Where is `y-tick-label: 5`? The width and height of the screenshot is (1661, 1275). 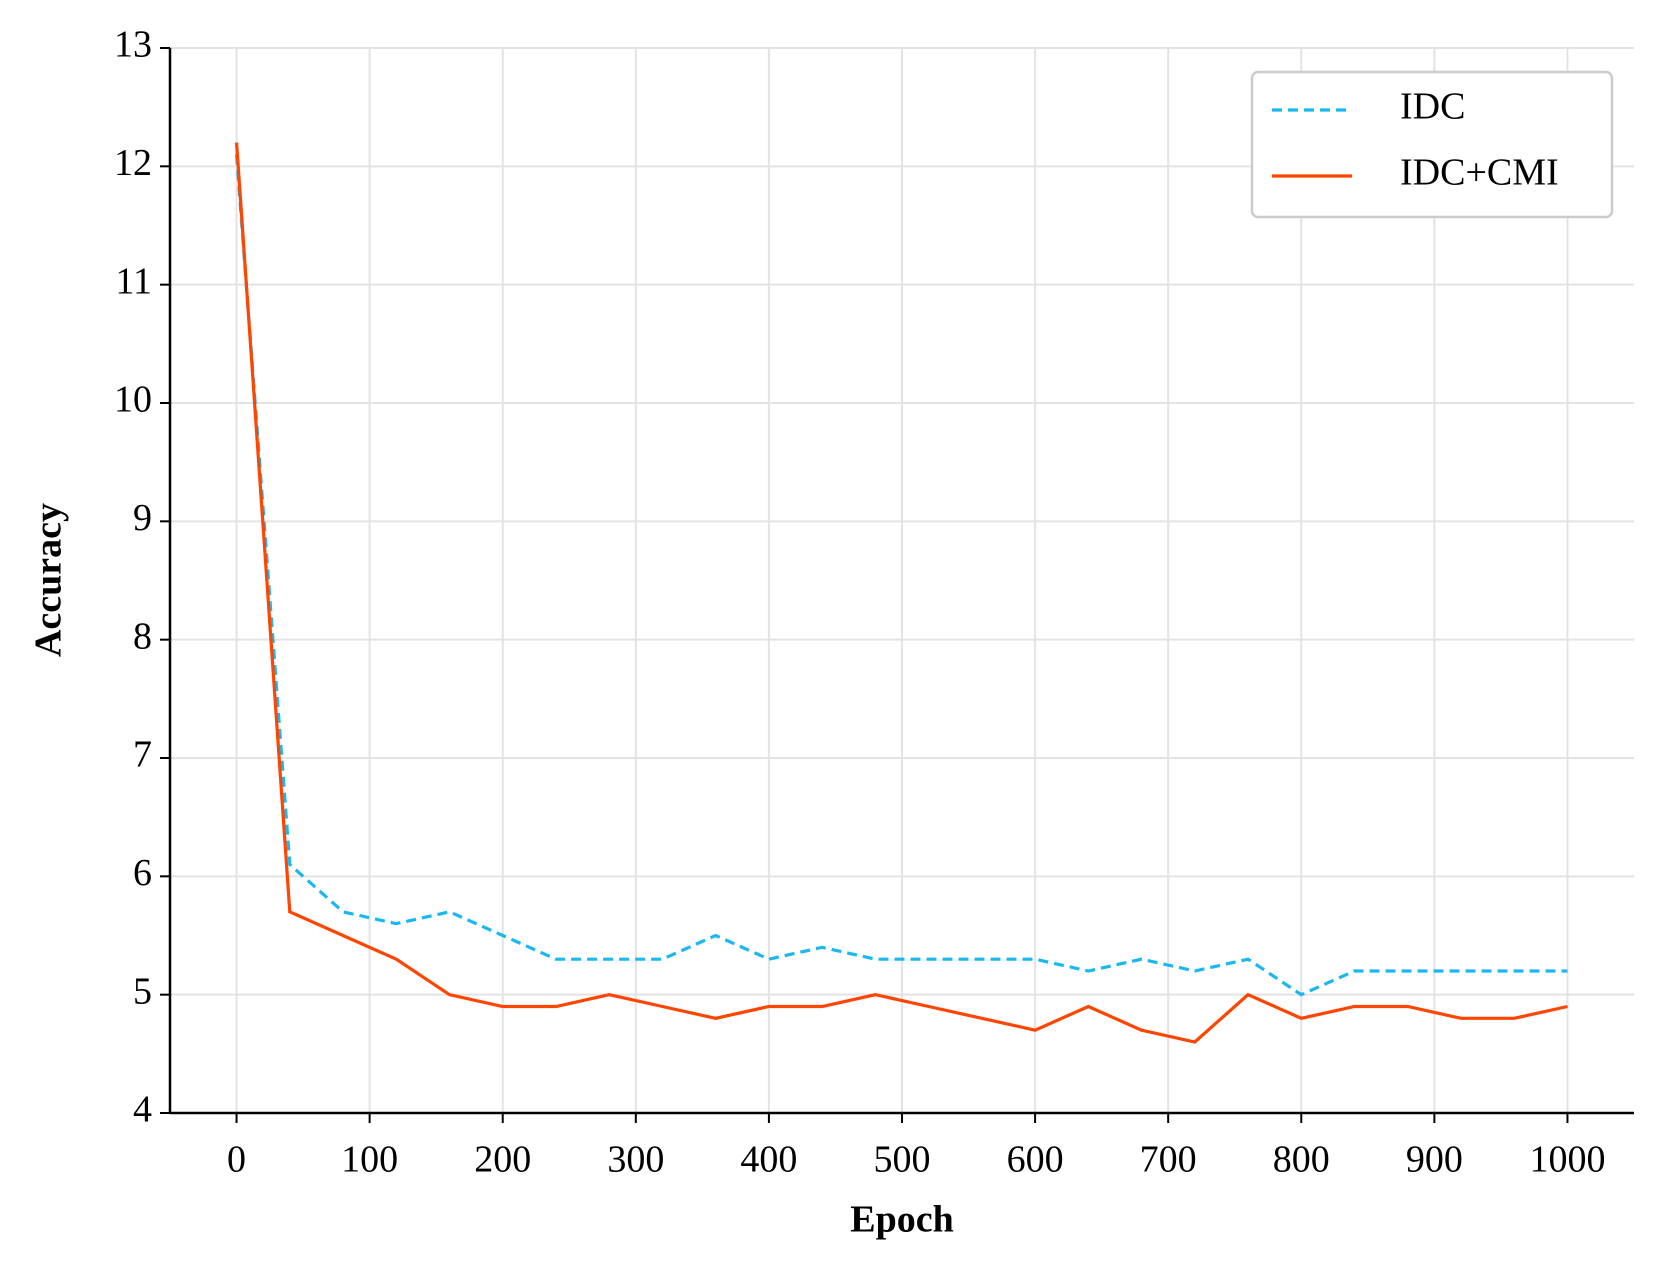 y-tick-label: 5 is located at coordinates (142, 991).